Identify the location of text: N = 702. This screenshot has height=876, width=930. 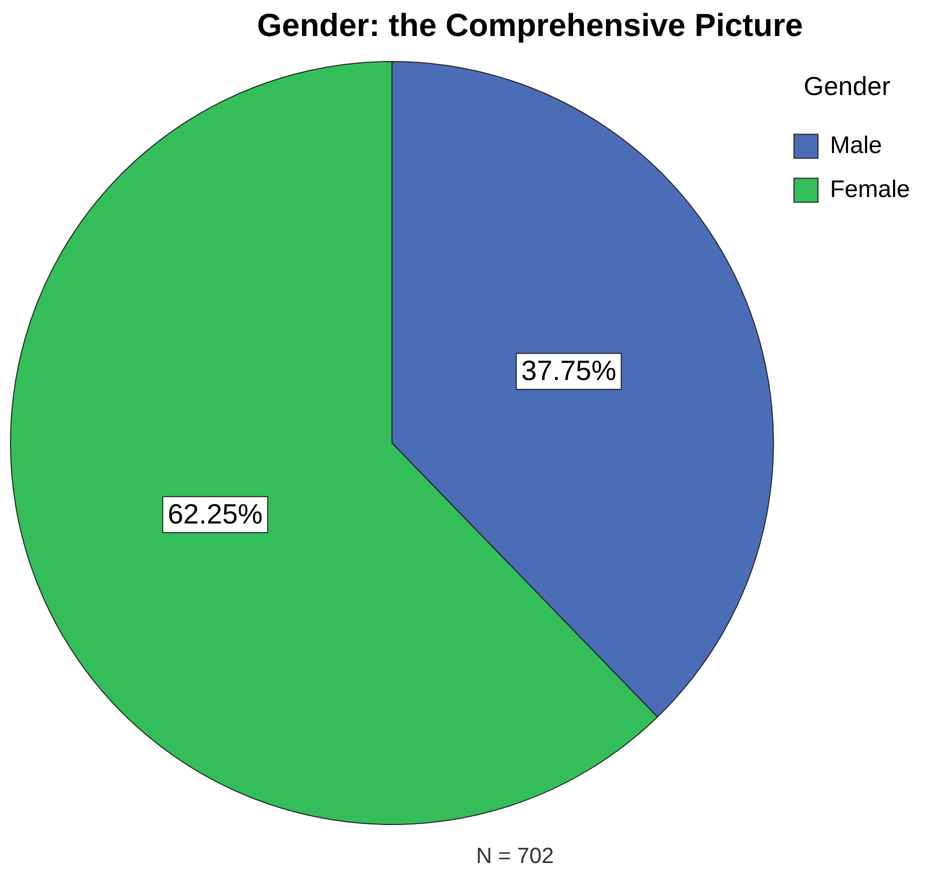
(515, 856).